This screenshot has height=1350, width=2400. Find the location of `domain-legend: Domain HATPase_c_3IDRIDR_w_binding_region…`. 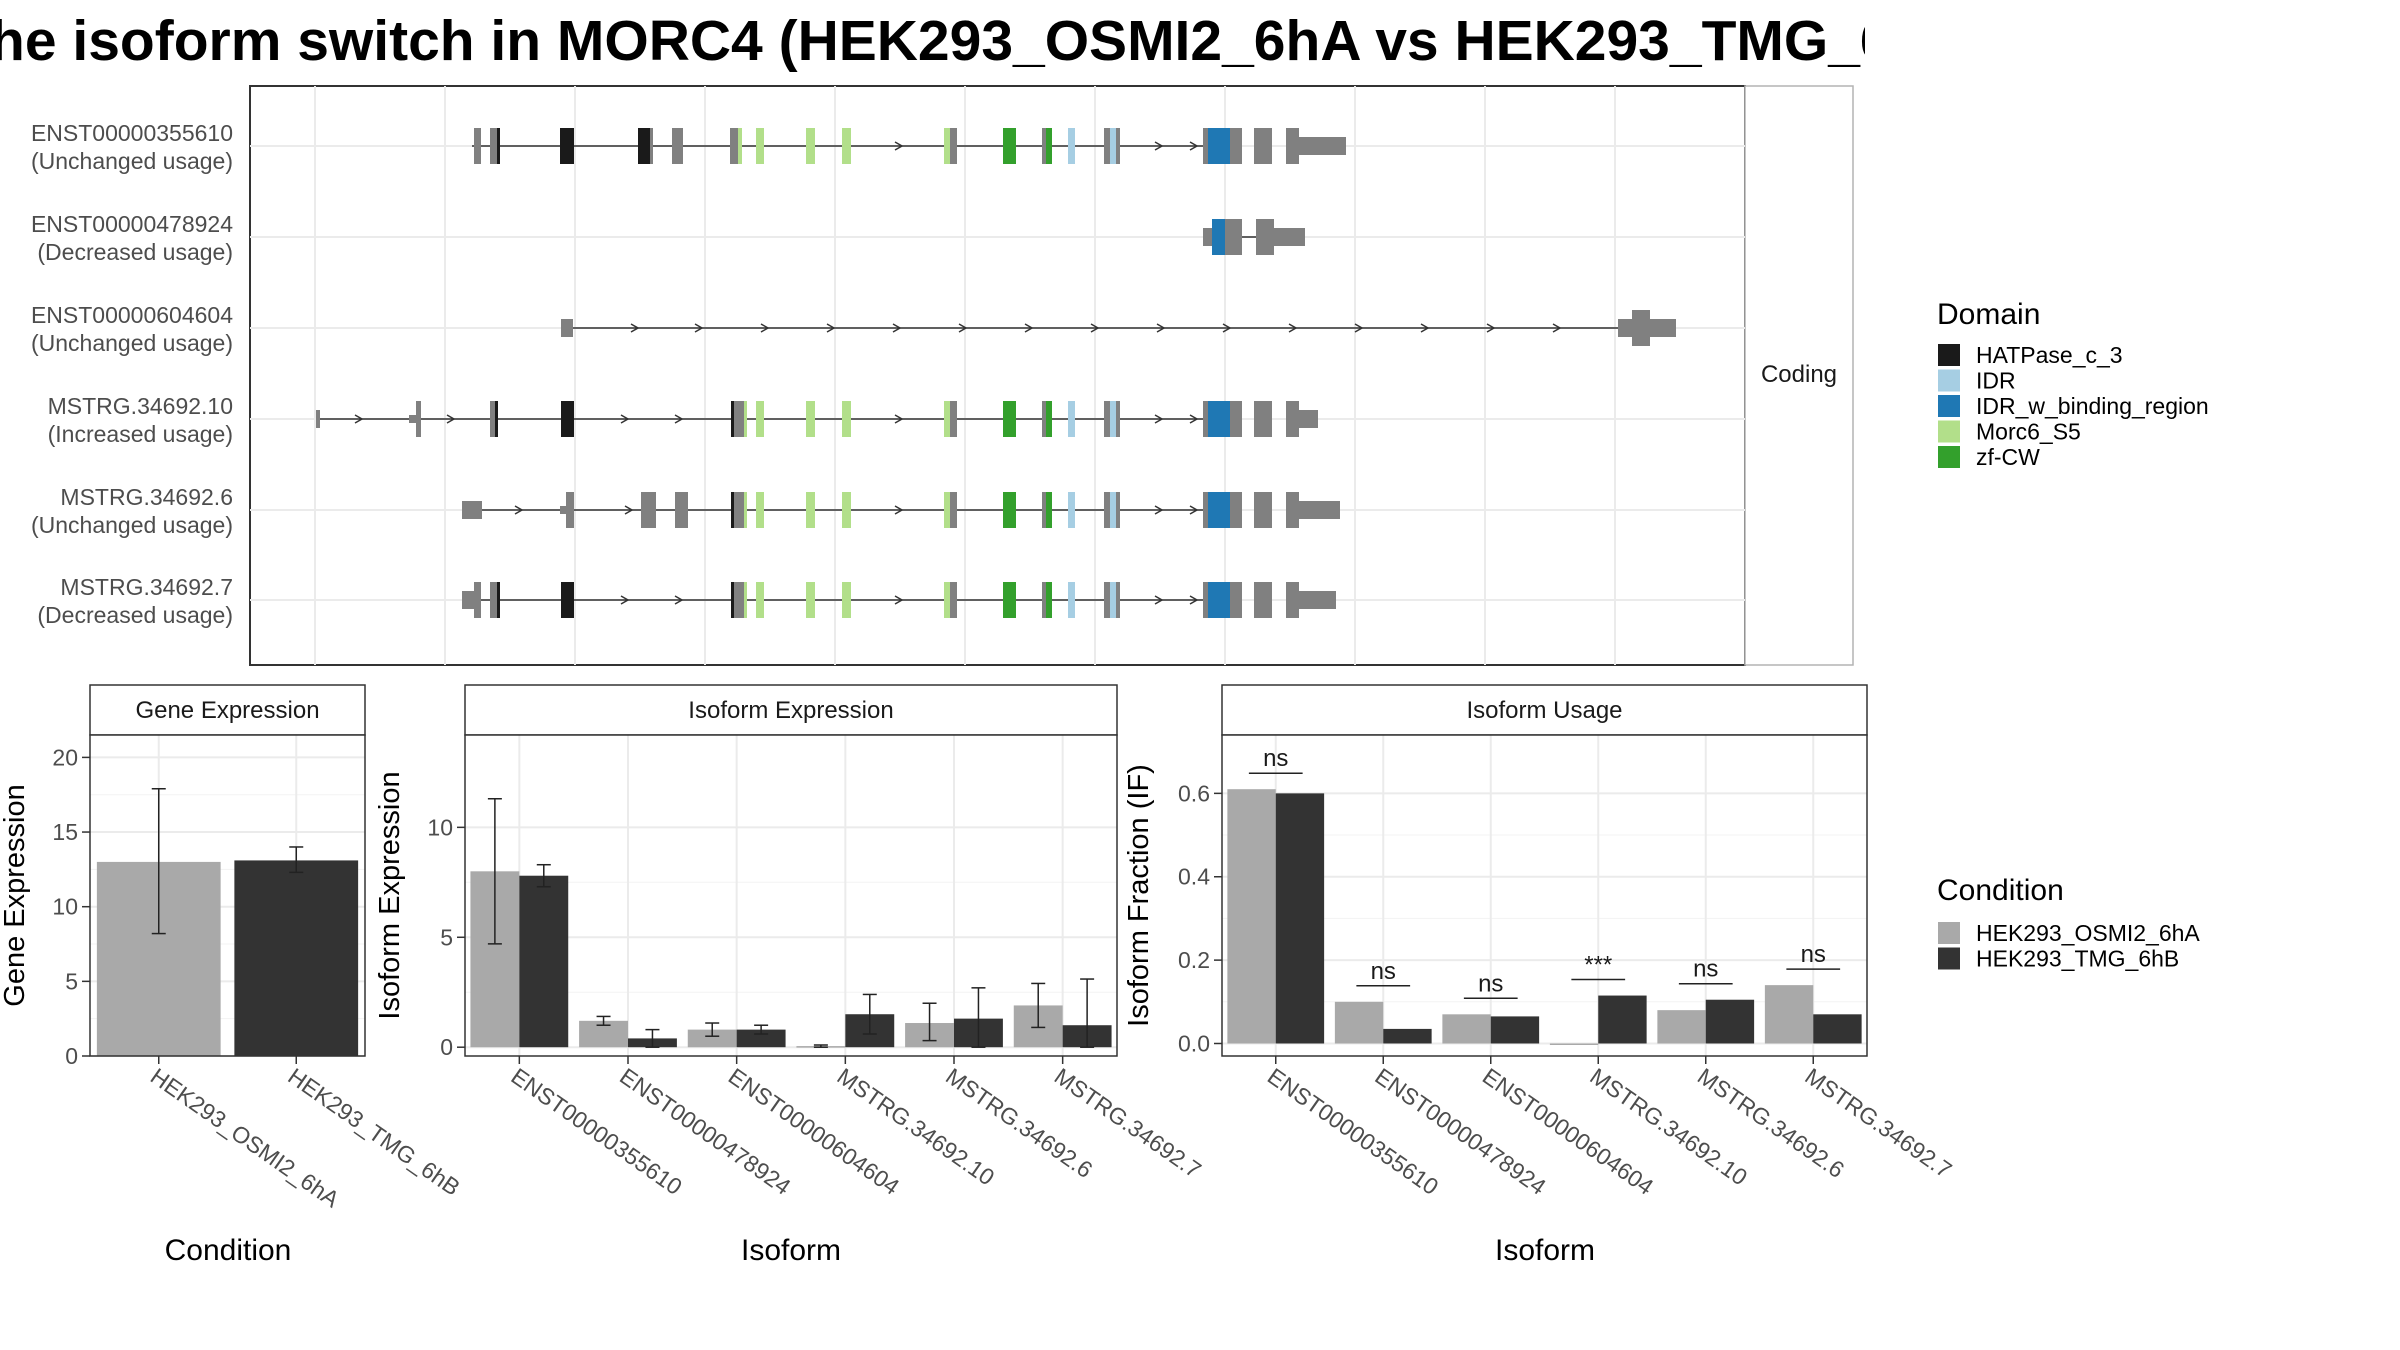

domain-legend: Domain HATPase_c_3IDRIDR_w_binding_region… is located at coordinates (2073, 384).